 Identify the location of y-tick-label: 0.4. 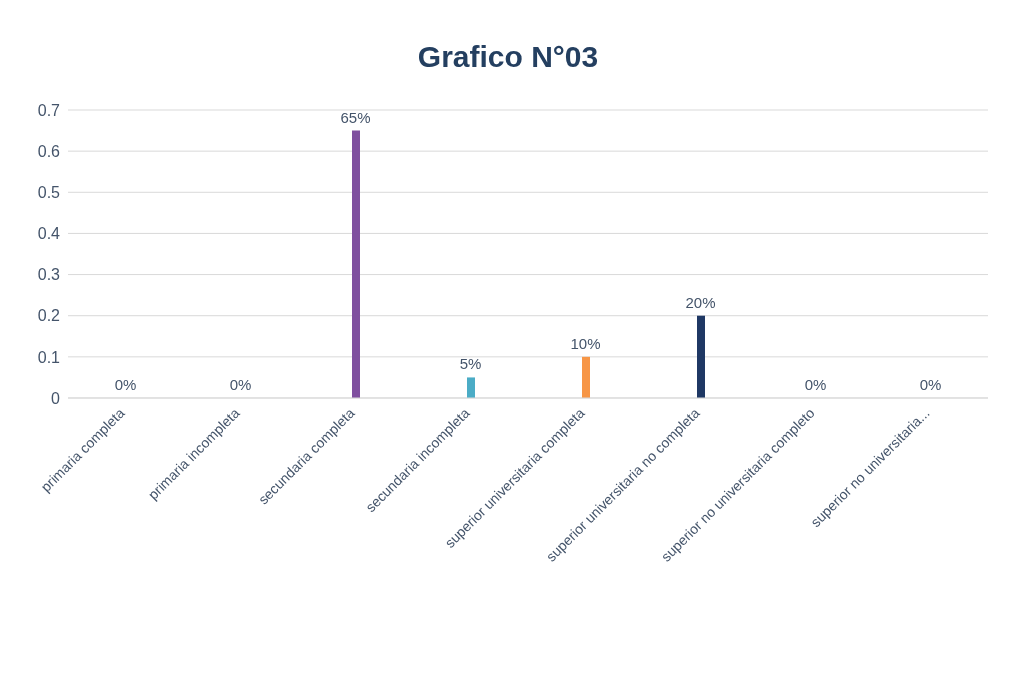
(49, 234).